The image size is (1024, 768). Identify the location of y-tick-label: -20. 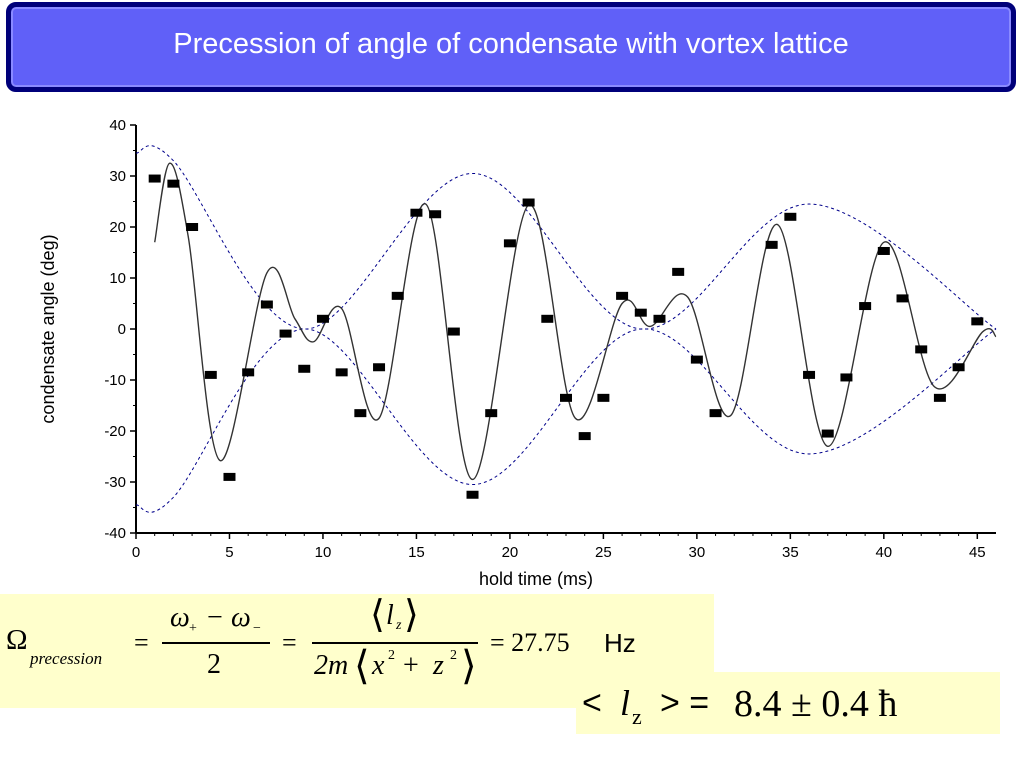
(115, 431).